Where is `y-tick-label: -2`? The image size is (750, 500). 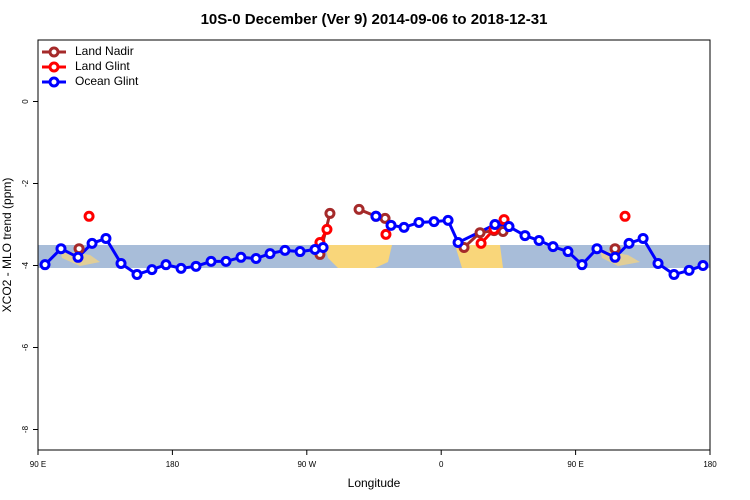 y-tick-label: -2 is located at coordinates (25, 183).